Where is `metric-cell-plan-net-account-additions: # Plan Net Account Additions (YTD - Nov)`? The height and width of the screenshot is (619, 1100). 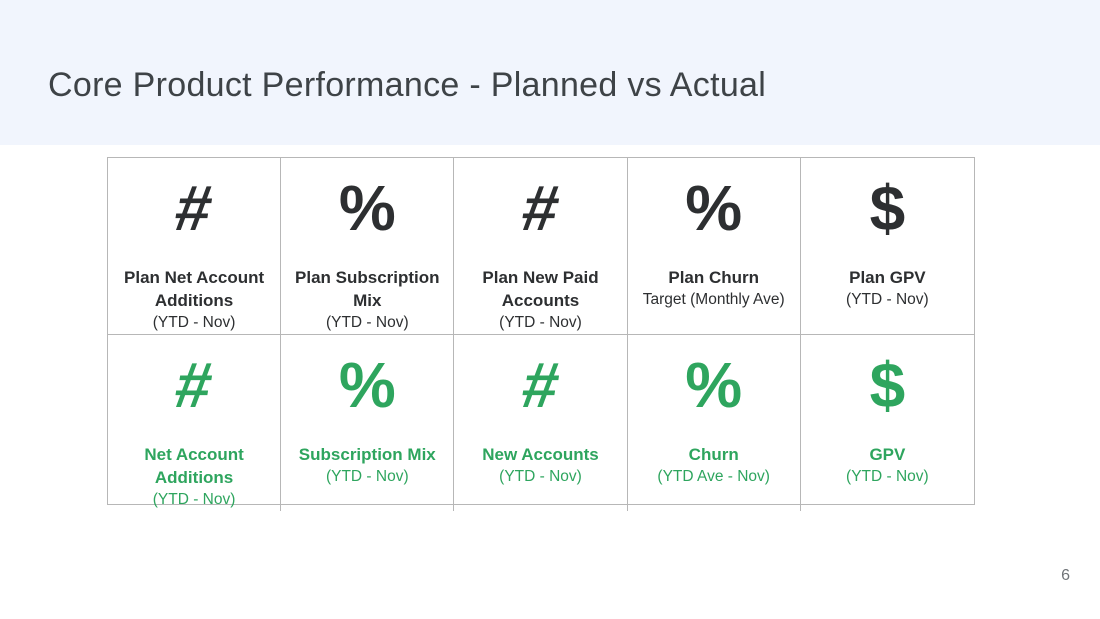 metric-cell-plan-net-account-additions: # Plan Net Account Additions (YTD - Nov) is located at coordinates (195, 246).